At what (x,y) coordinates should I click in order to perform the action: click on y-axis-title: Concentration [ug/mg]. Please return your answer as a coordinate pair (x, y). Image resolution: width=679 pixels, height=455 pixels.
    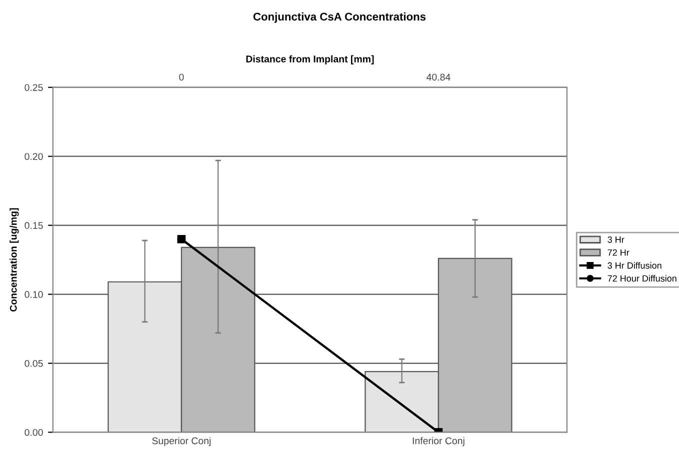
    Looking at the image, I should click on (14, 260).